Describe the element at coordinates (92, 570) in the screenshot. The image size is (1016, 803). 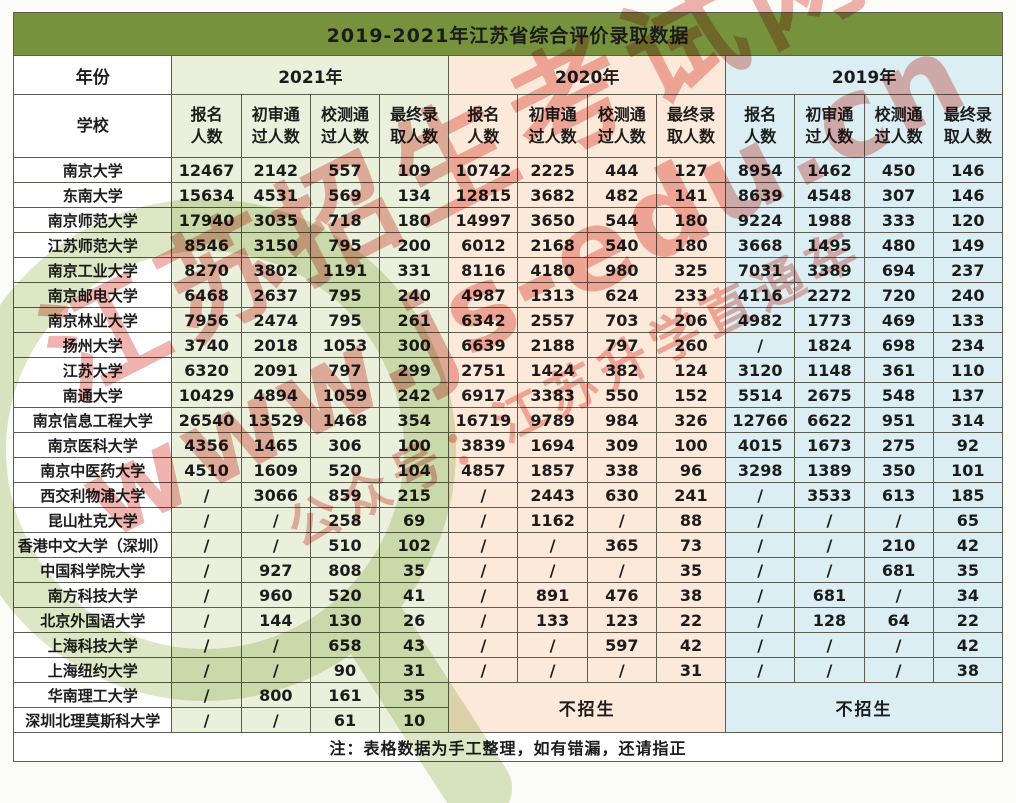
I see `school-name: 中国科学院大学` at that location.